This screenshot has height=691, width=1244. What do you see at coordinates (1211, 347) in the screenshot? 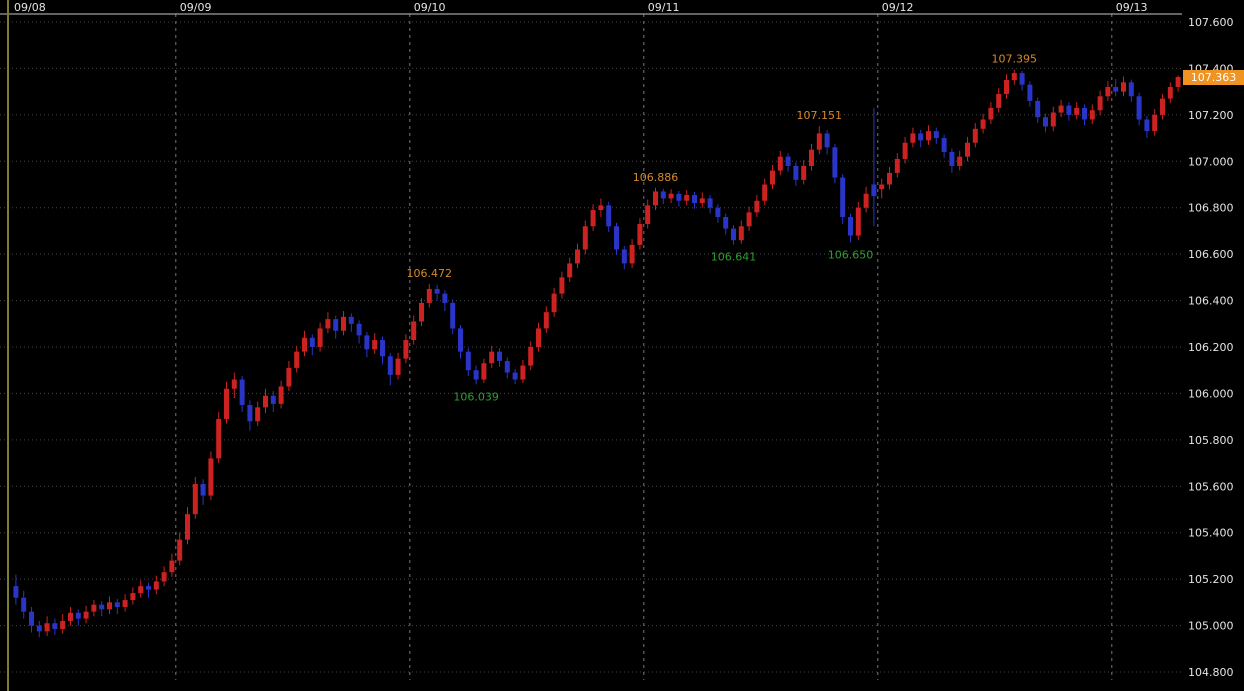
I see `y-axis-tick-label: 106.200` at bounding box center [1211, 347].